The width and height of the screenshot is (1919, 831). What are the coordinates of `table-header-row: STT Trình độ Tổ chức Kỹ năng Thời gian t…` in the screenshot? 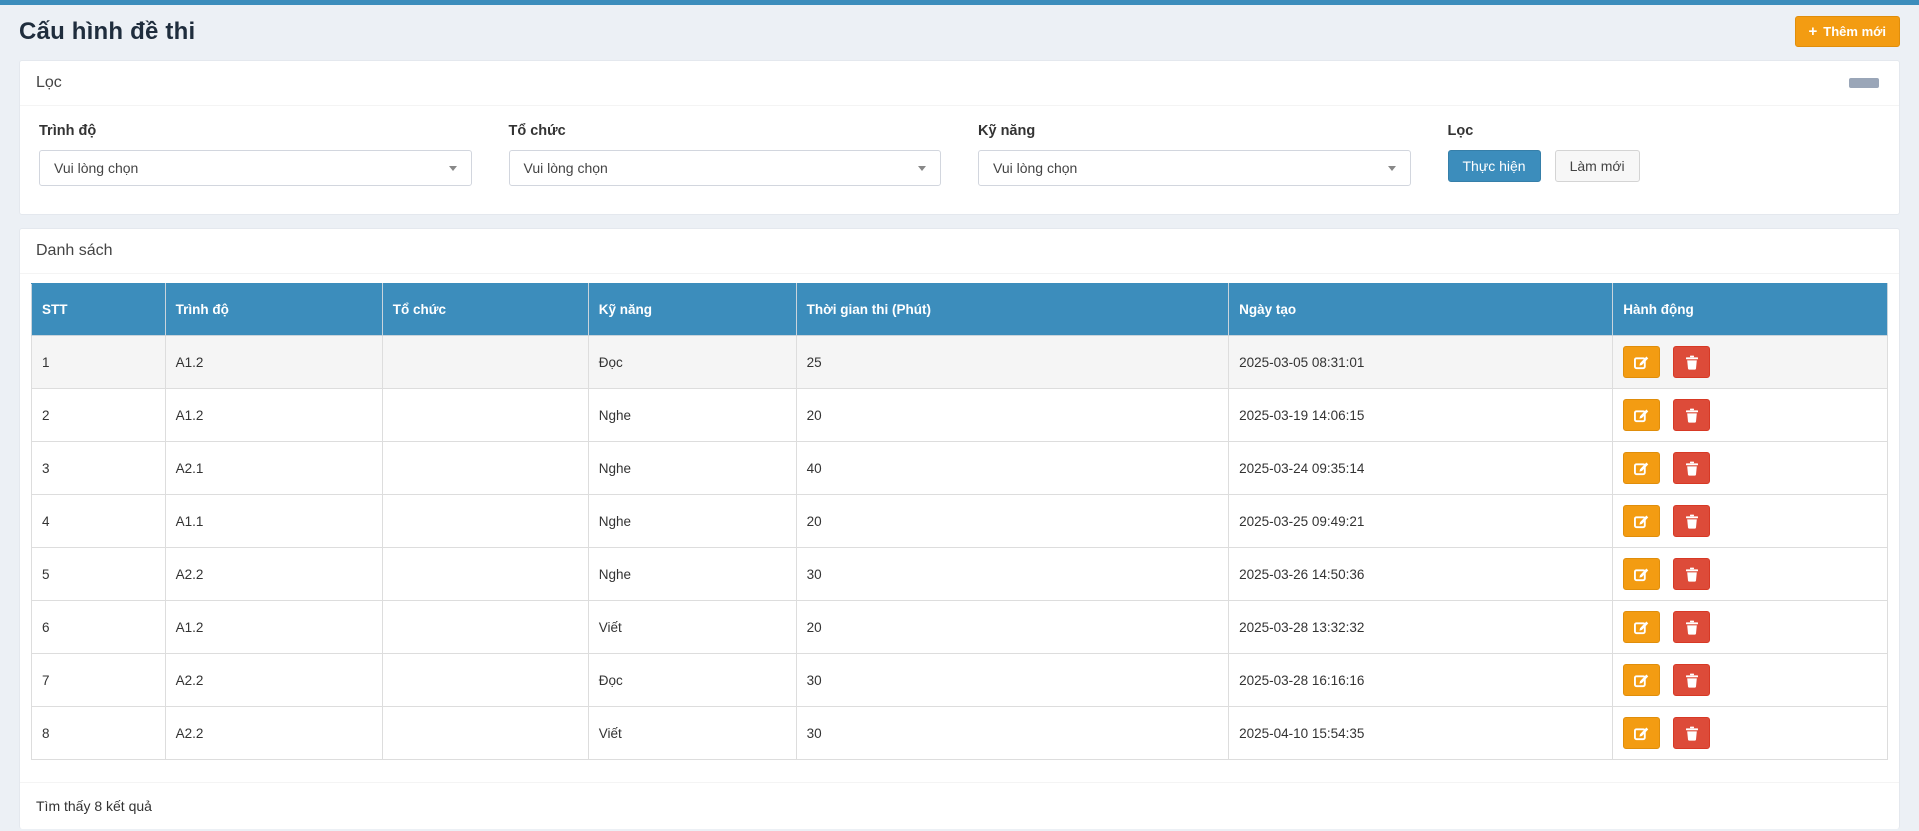 It's located at (959, 309).